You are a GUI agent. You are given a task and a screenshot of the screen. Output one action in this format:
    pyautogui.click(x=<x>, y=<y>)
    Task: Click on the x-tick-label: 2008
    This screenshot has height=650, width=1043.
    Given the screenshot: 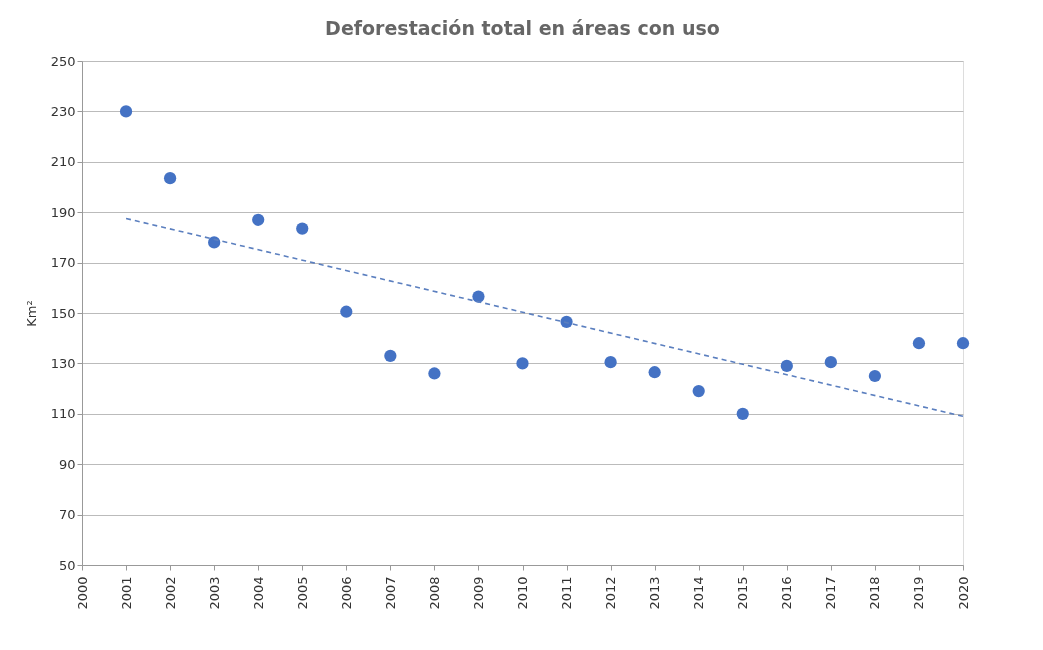 What is the action you would take?
    pyautogui.click(x=434, y=593)
    